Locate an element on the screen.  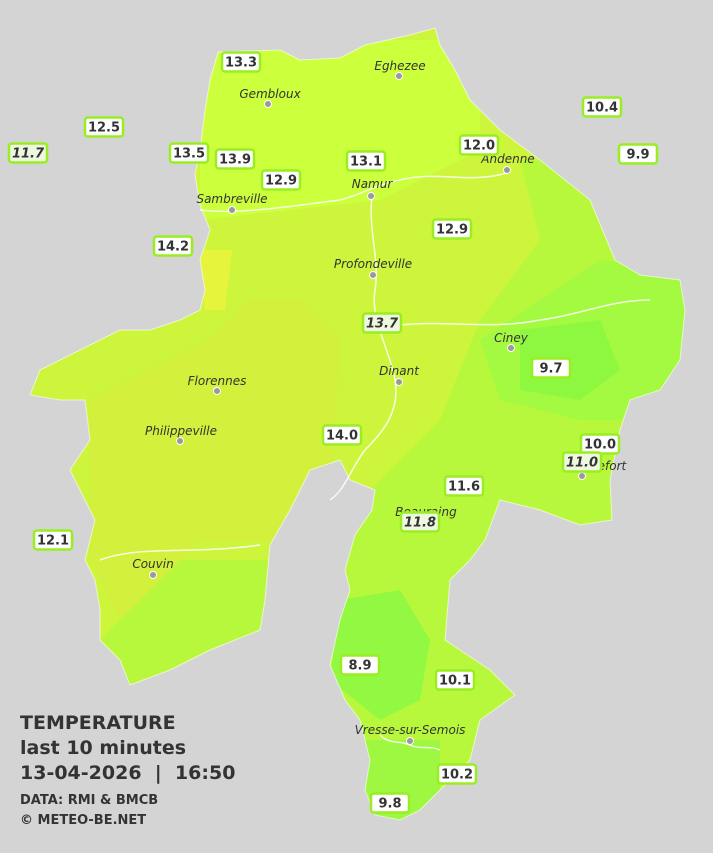
station-label: 11.8 is located at coordinates (420, 523).